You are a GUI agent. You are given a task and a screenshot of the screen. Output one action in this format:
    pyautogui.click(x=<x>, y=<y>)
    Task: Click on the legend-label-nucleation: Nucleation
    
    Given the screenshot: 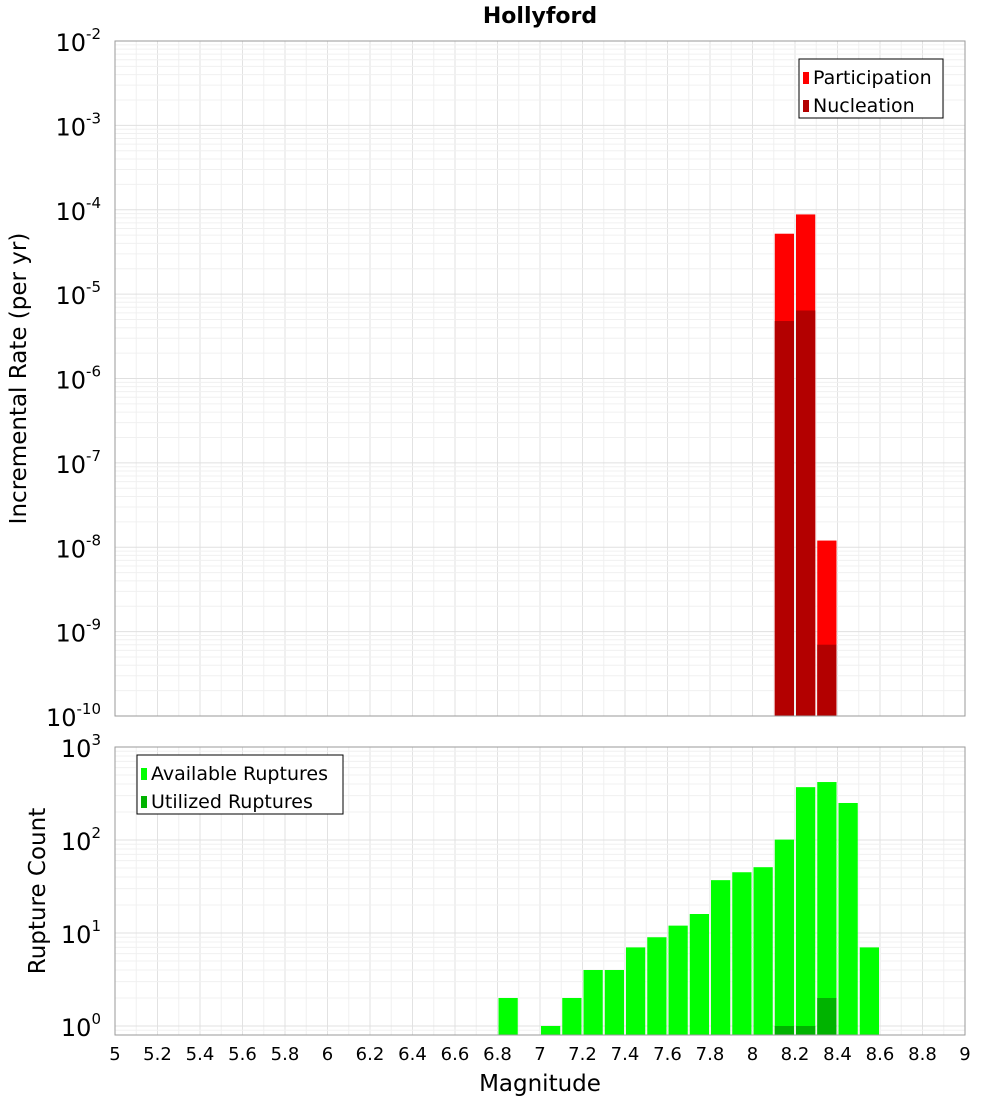 What is the action you would take?
    pyautogui.click(x=864, y=106)
    